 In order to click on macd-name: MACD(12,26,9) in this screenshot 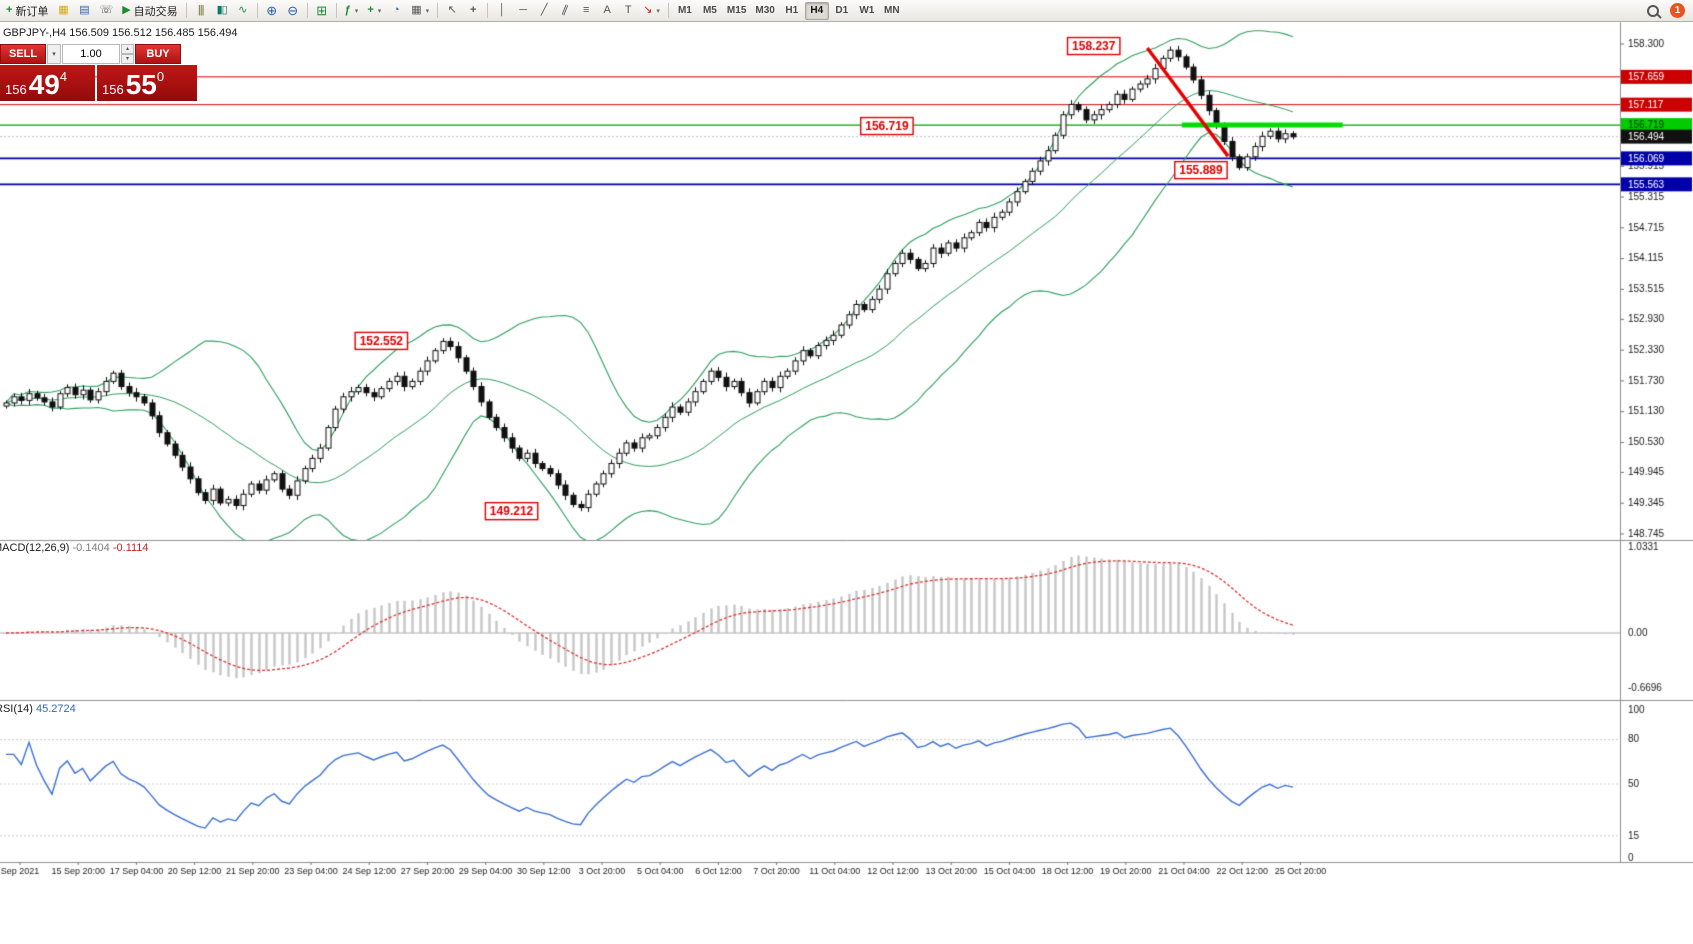, I will do `click(35, 548)`.